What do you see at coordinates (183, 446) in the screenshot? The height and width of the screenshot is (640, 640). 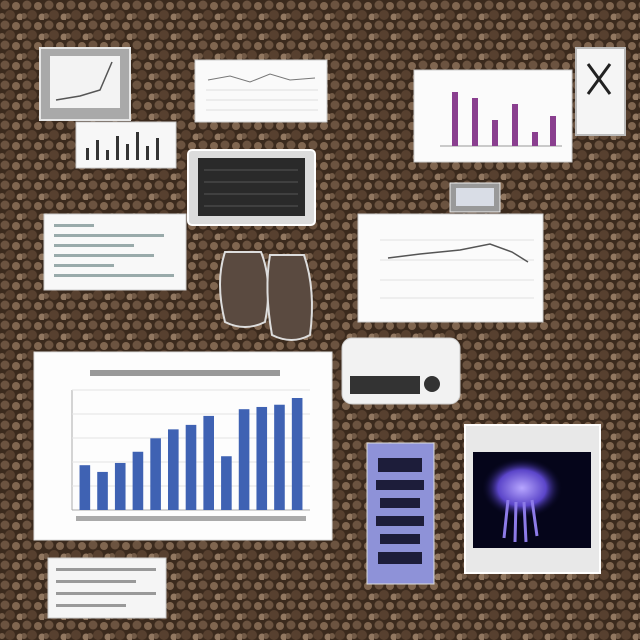 I see `panel-big-chart` at bounding box center [183, 446].